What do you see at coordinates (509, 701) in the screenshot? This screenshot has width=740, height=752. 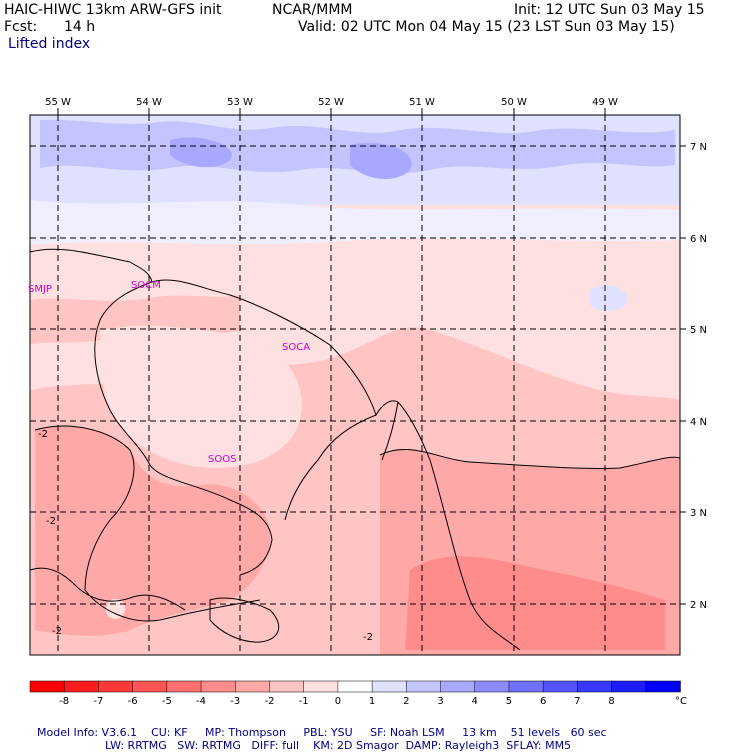 I see `scale-label: 5` at bounding box center [509, 701].